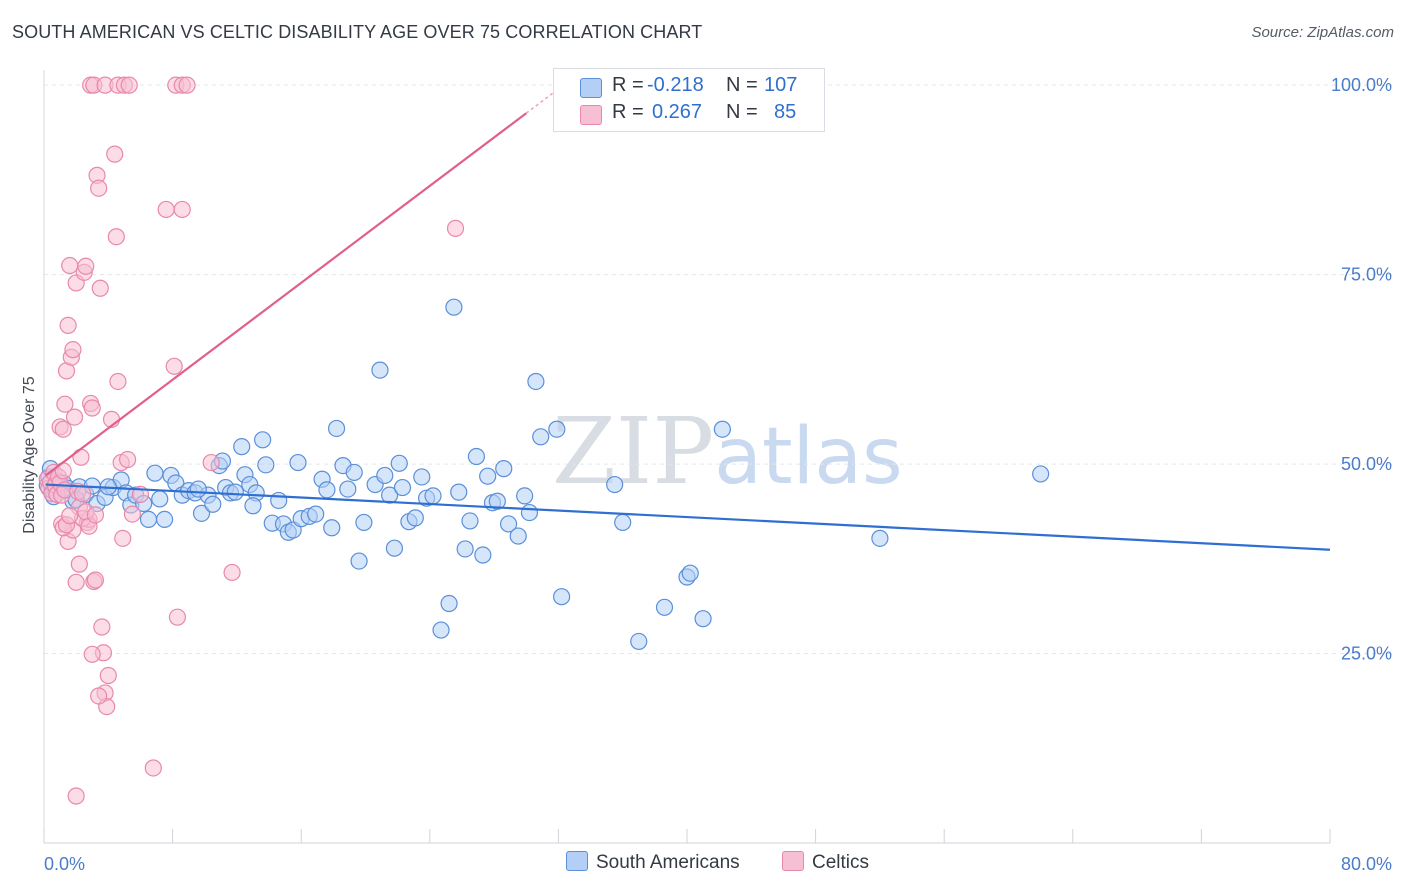  I want to click on legend-n-value: 107, so click(781, 85).